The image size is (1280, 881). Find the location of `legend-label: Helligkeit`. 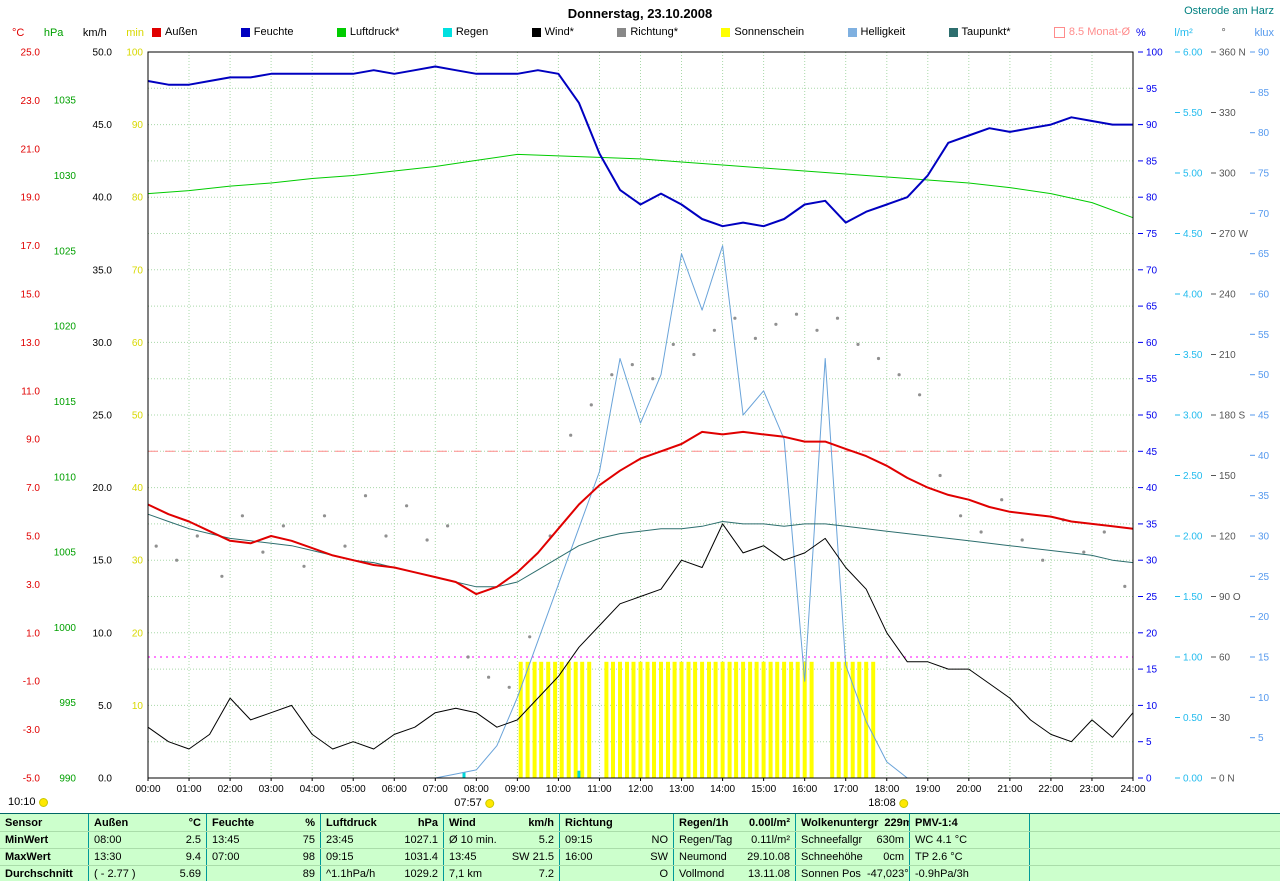

legend-label: Helligkeit is located at coordinates (883, 32).